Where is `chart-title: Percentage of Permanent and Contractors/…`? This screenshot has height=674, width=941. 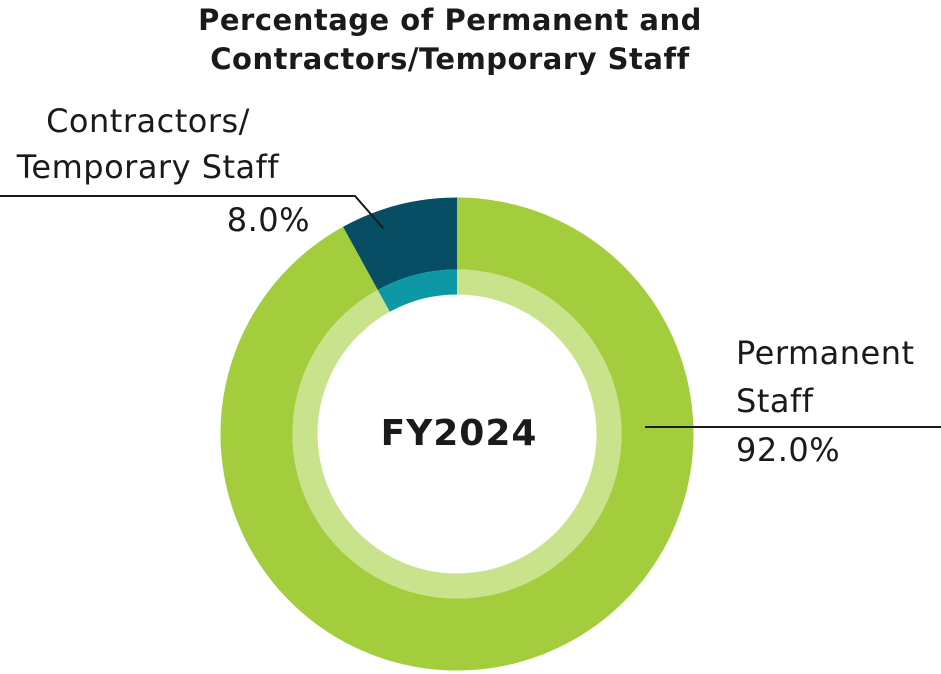 chart-title: Percentage of Permanent and Contractors/… is located at coordinates (450, 40).